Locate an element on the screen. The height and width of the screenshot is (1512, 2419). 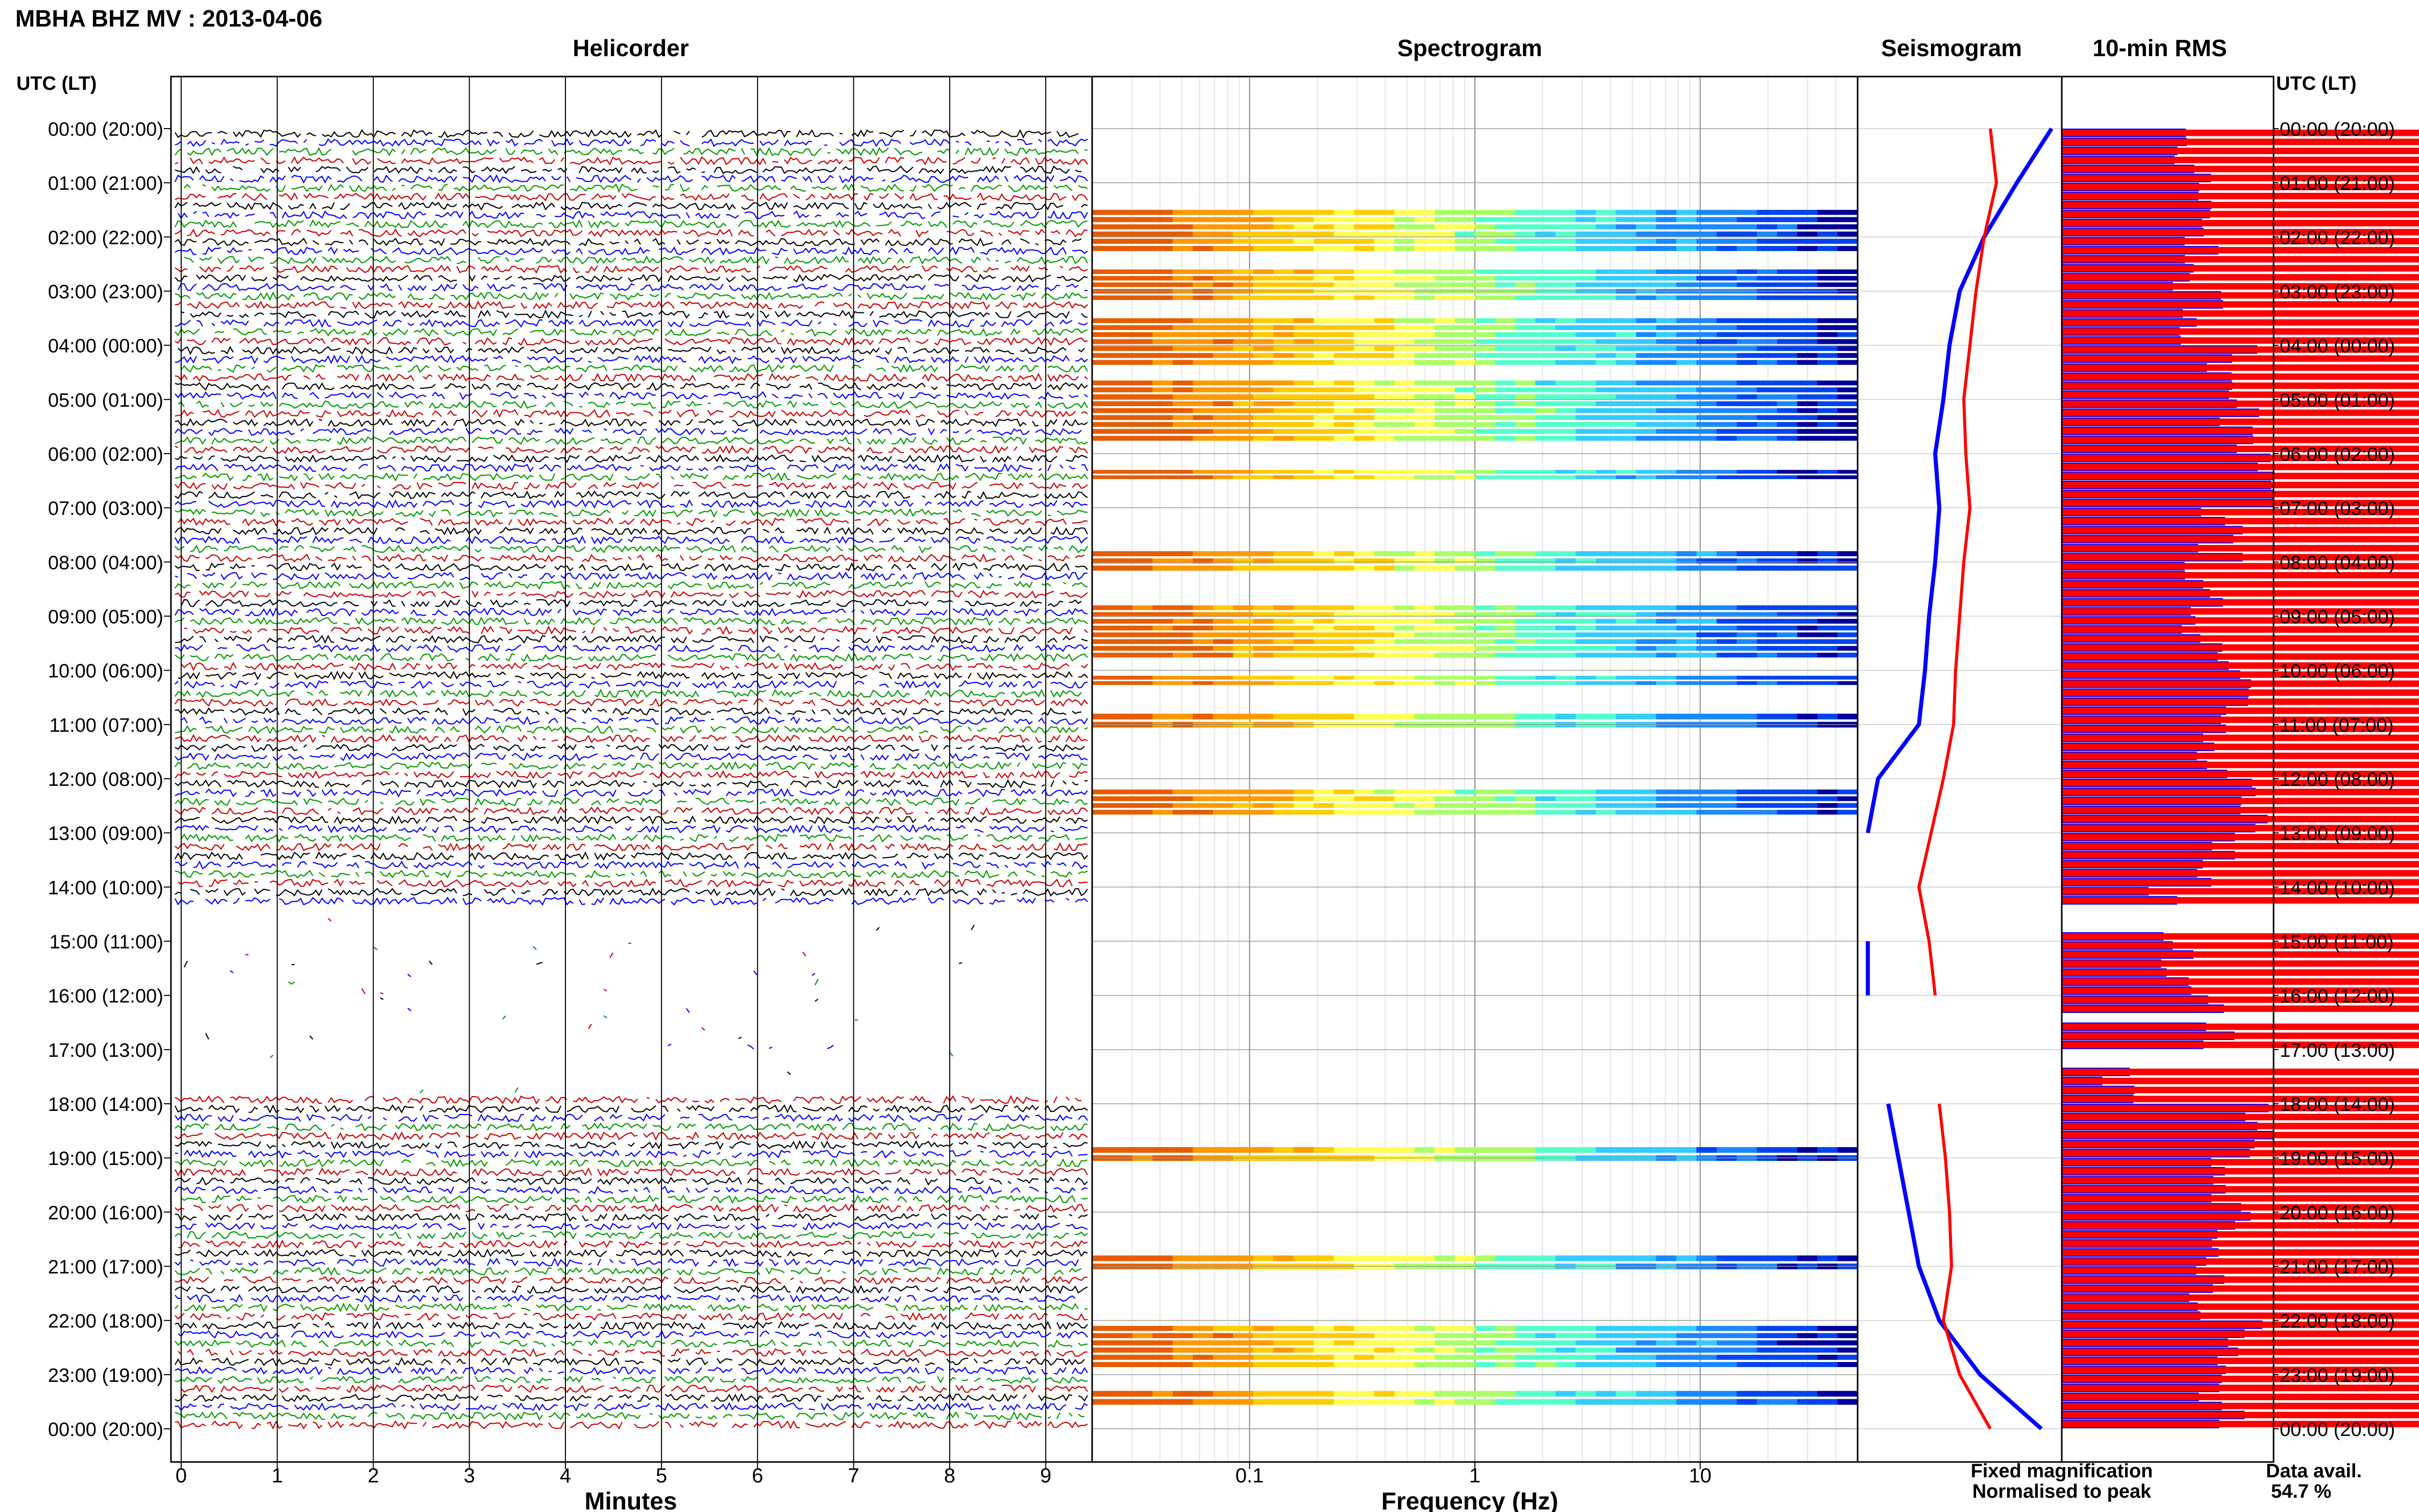
right-hour-label: 09:00 (05:00) is located at coordinates (2337, 617).